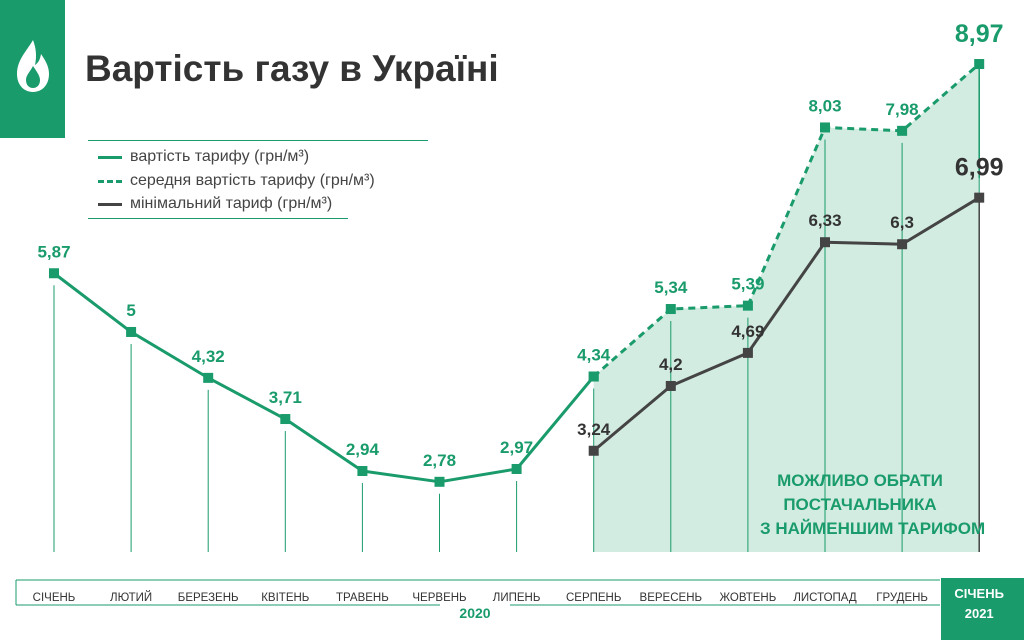  Describe the element at coordinates (208, 356) in the screenshot. I see `tariff-data-label: 4,32` at that location.